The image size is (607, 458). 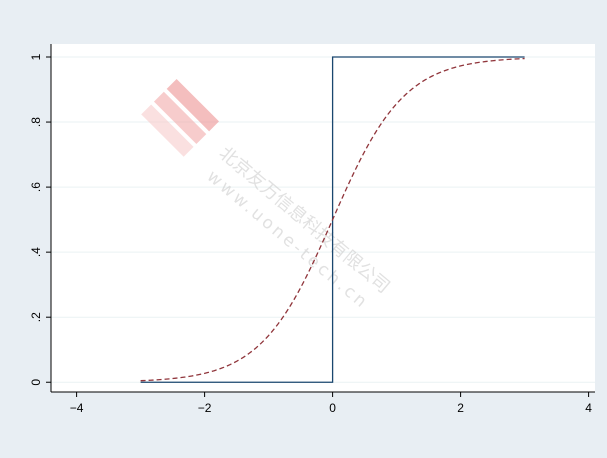 I want to click on x-tick-label-3: 2, so click(x=460, y=408).